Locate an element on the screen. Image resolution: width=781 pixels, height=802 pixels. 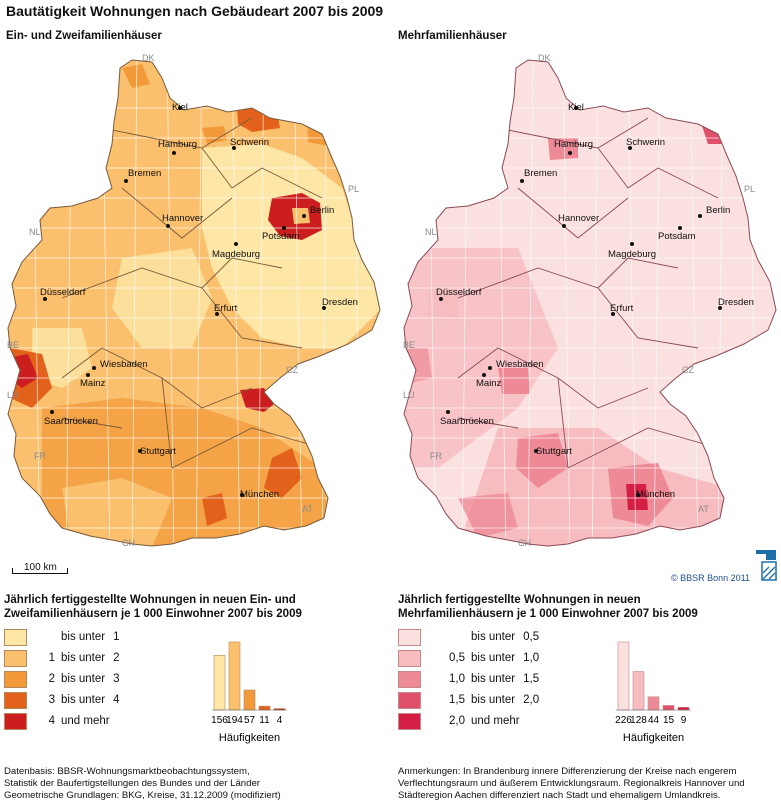
r-city-label-wiesbaden: Wiesbaden is located at coordinates (520, 364).